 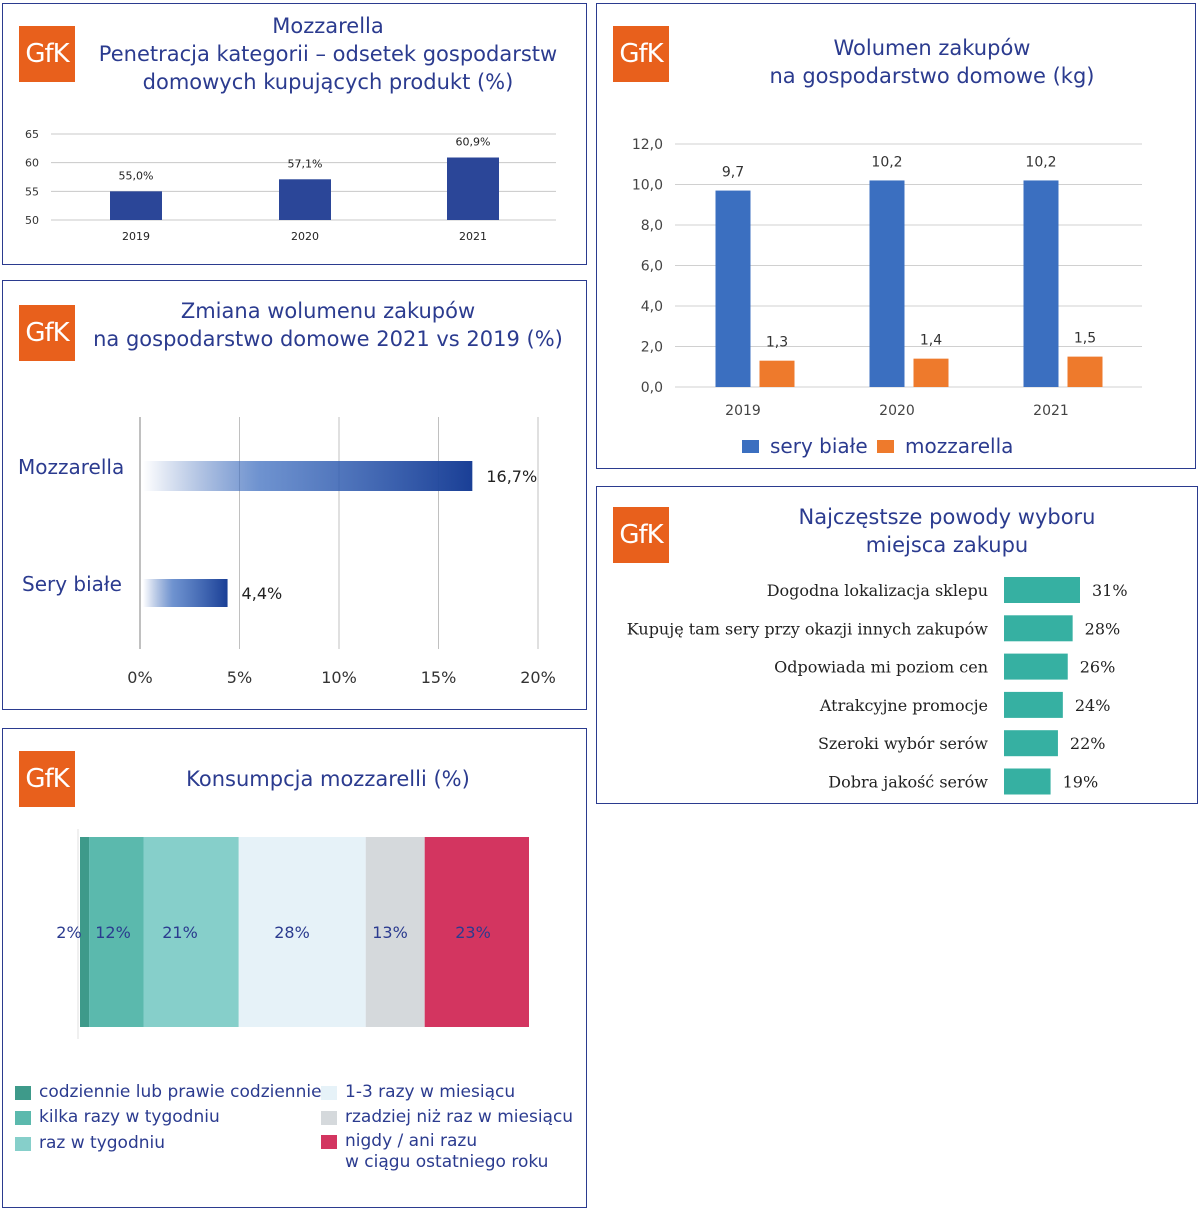 What do you see at coordinates (139, 677) in the screenshot?
I see `x-tick-label: 0%` at bounding box center [139, 677].